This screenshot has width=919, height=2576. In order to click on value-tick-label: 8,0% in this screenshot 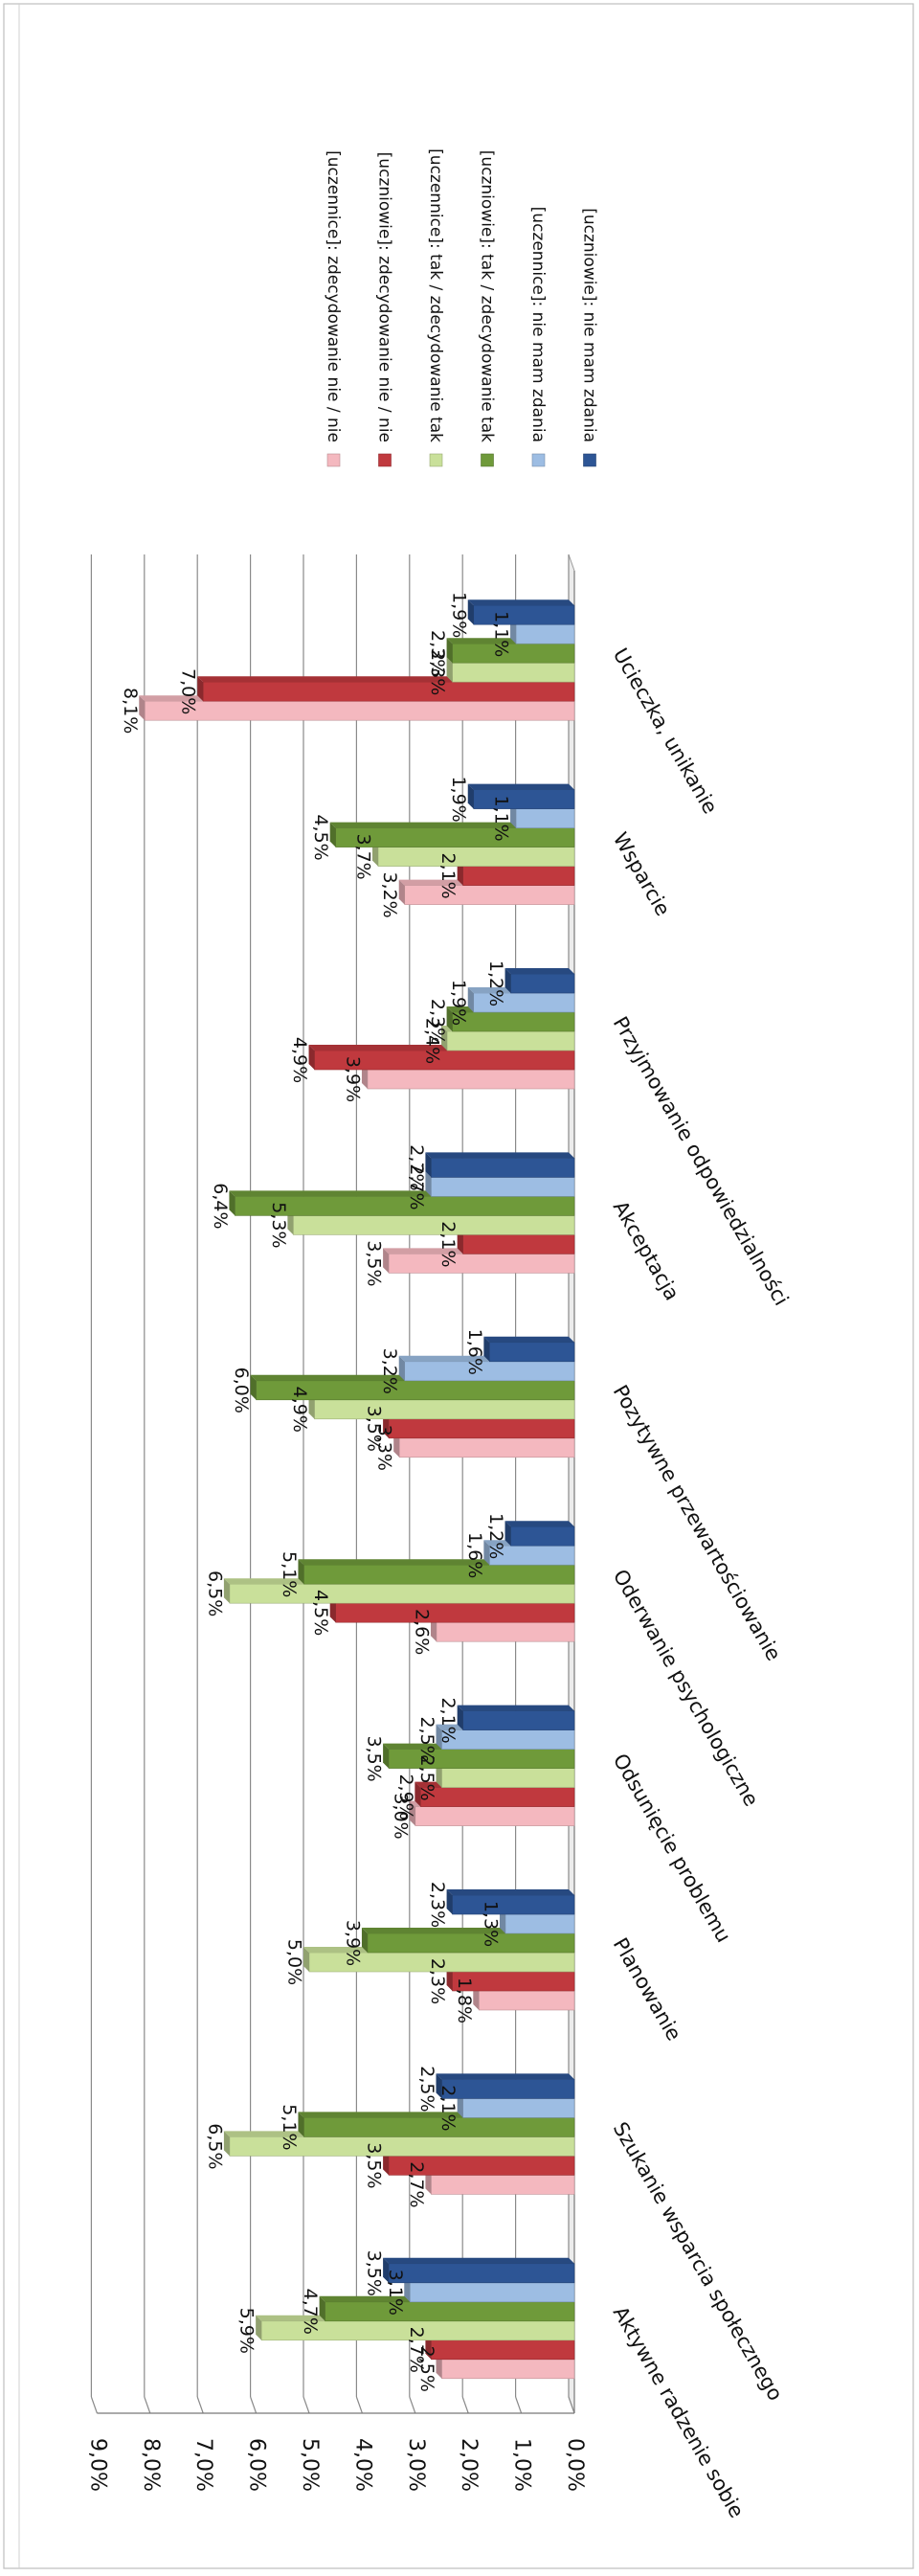, I will do `click(151, 2465)`.